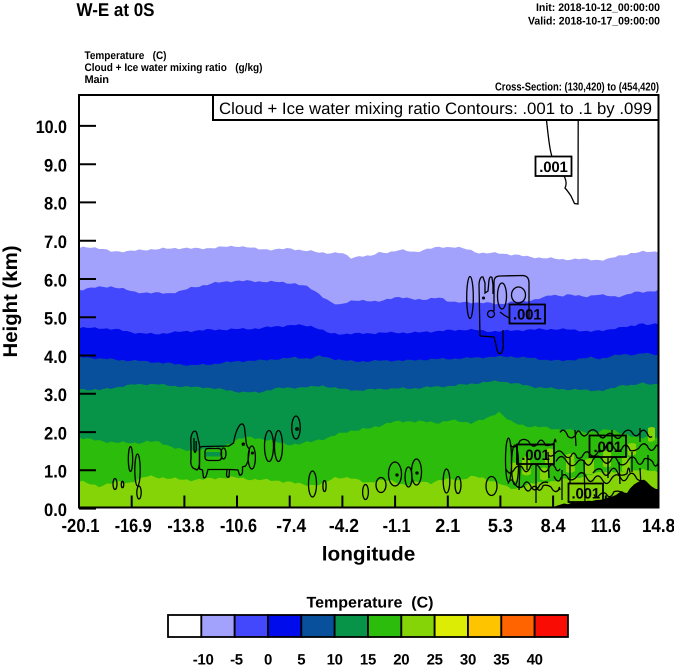 The height and width of the screenshot is (667, 674). I want to click on svg-text: 5, so click(301, 659).